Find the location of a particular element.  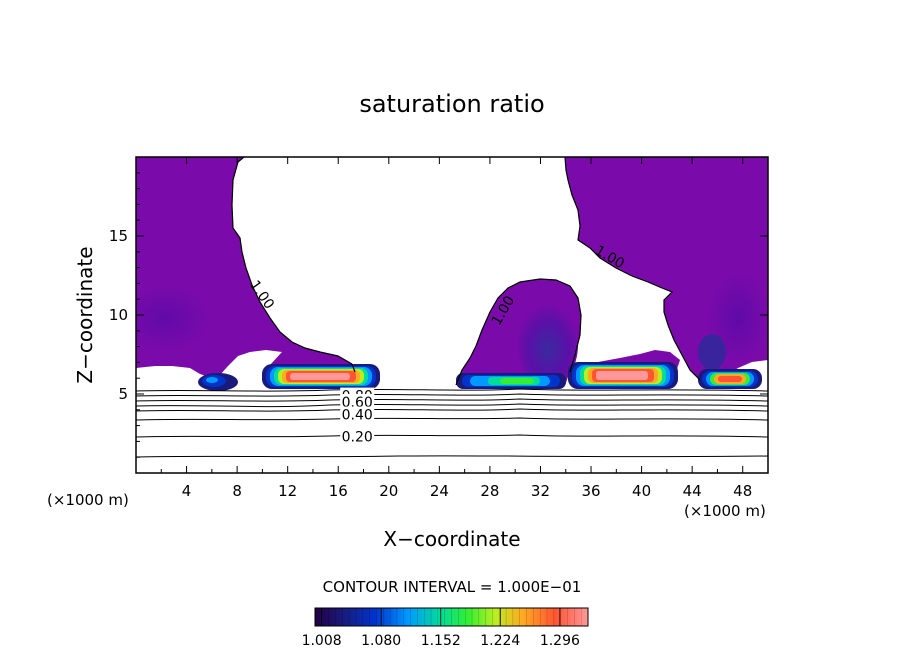

y-tick-label: 5 is located at coordinates (123, 394).